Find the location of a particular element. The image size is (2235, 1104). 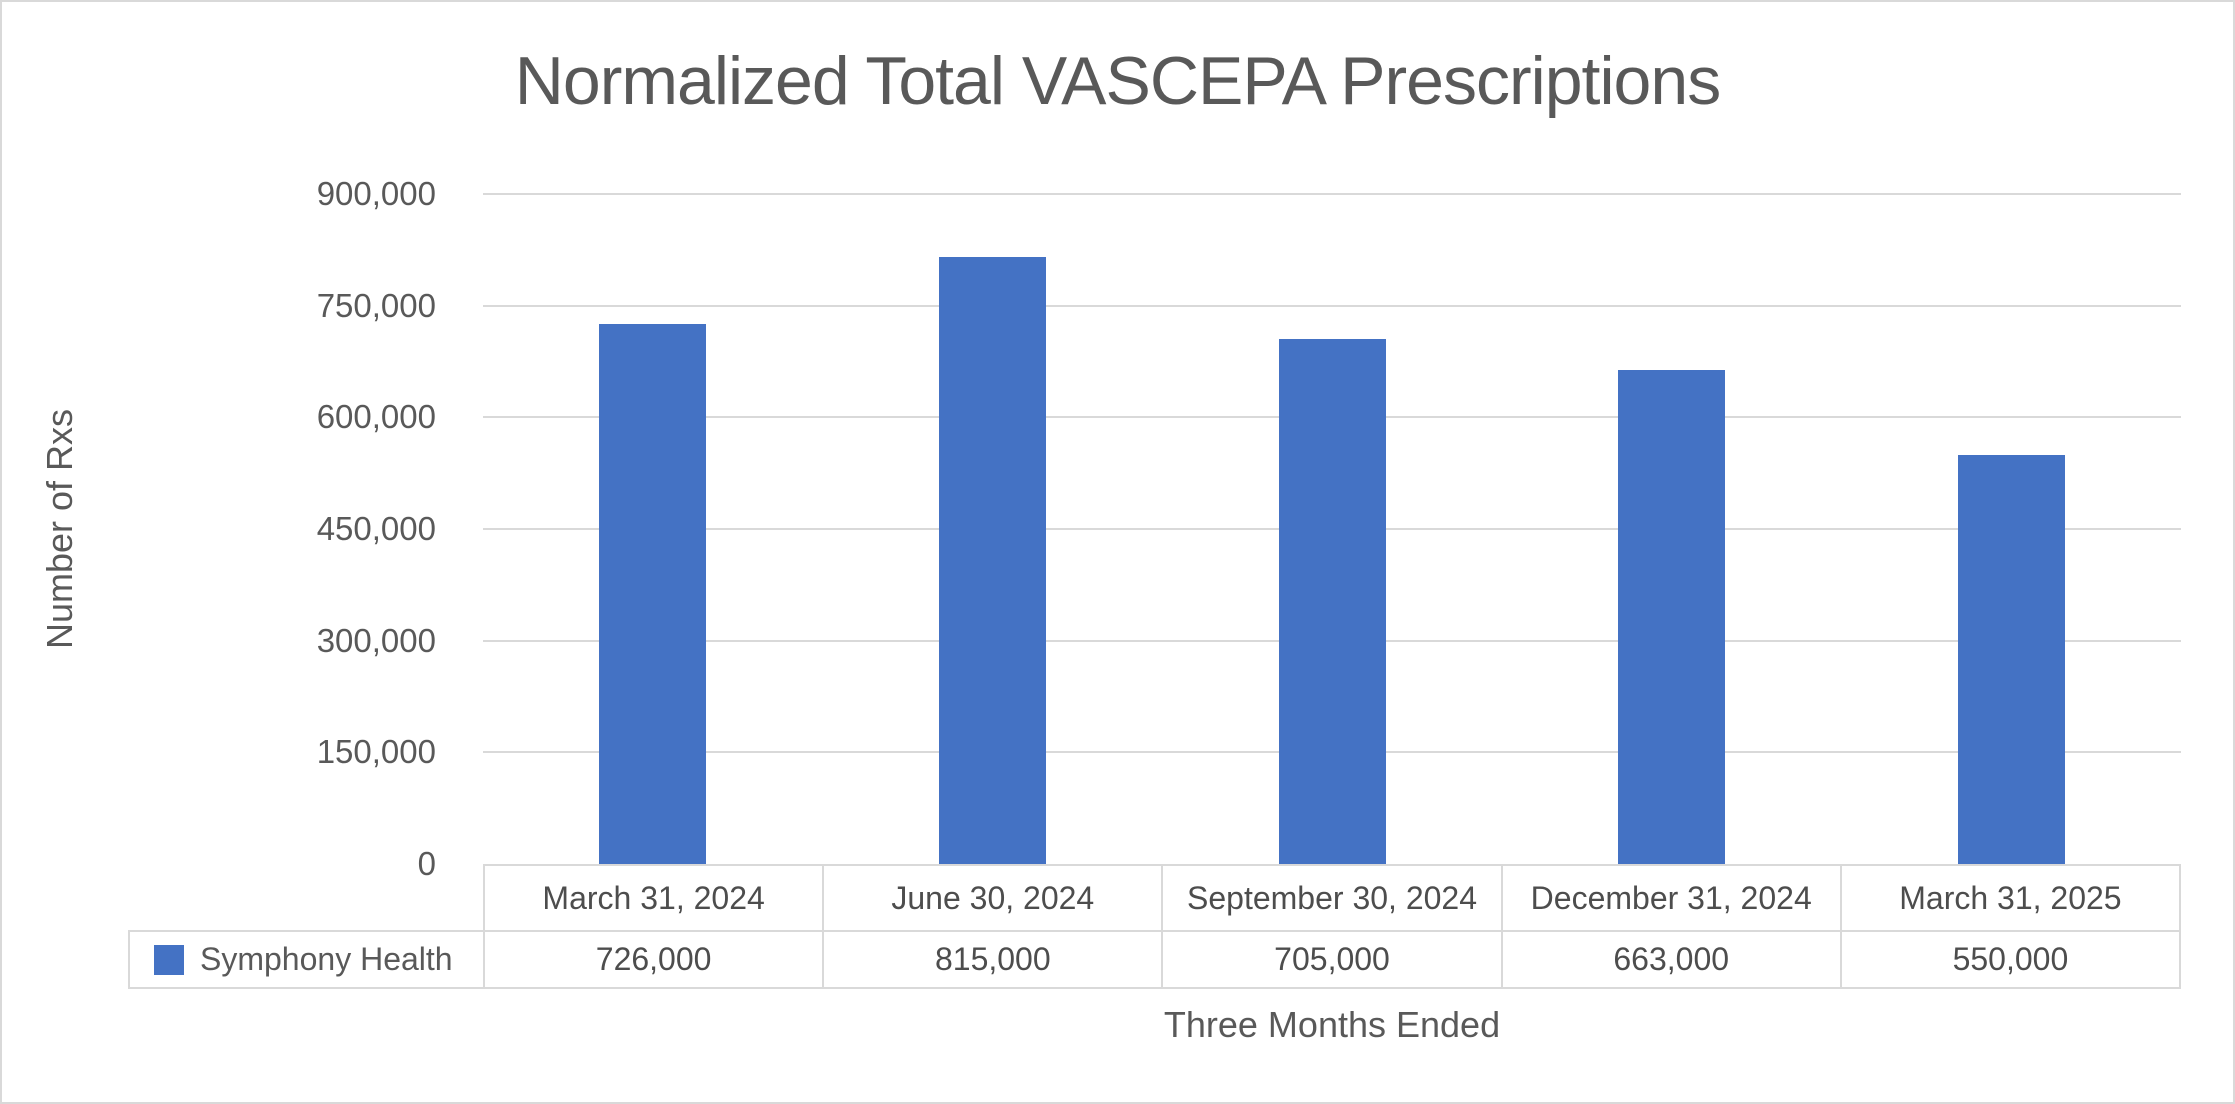

category-header-cell: December 31, 2024 is located at coordinates (1670, 898).